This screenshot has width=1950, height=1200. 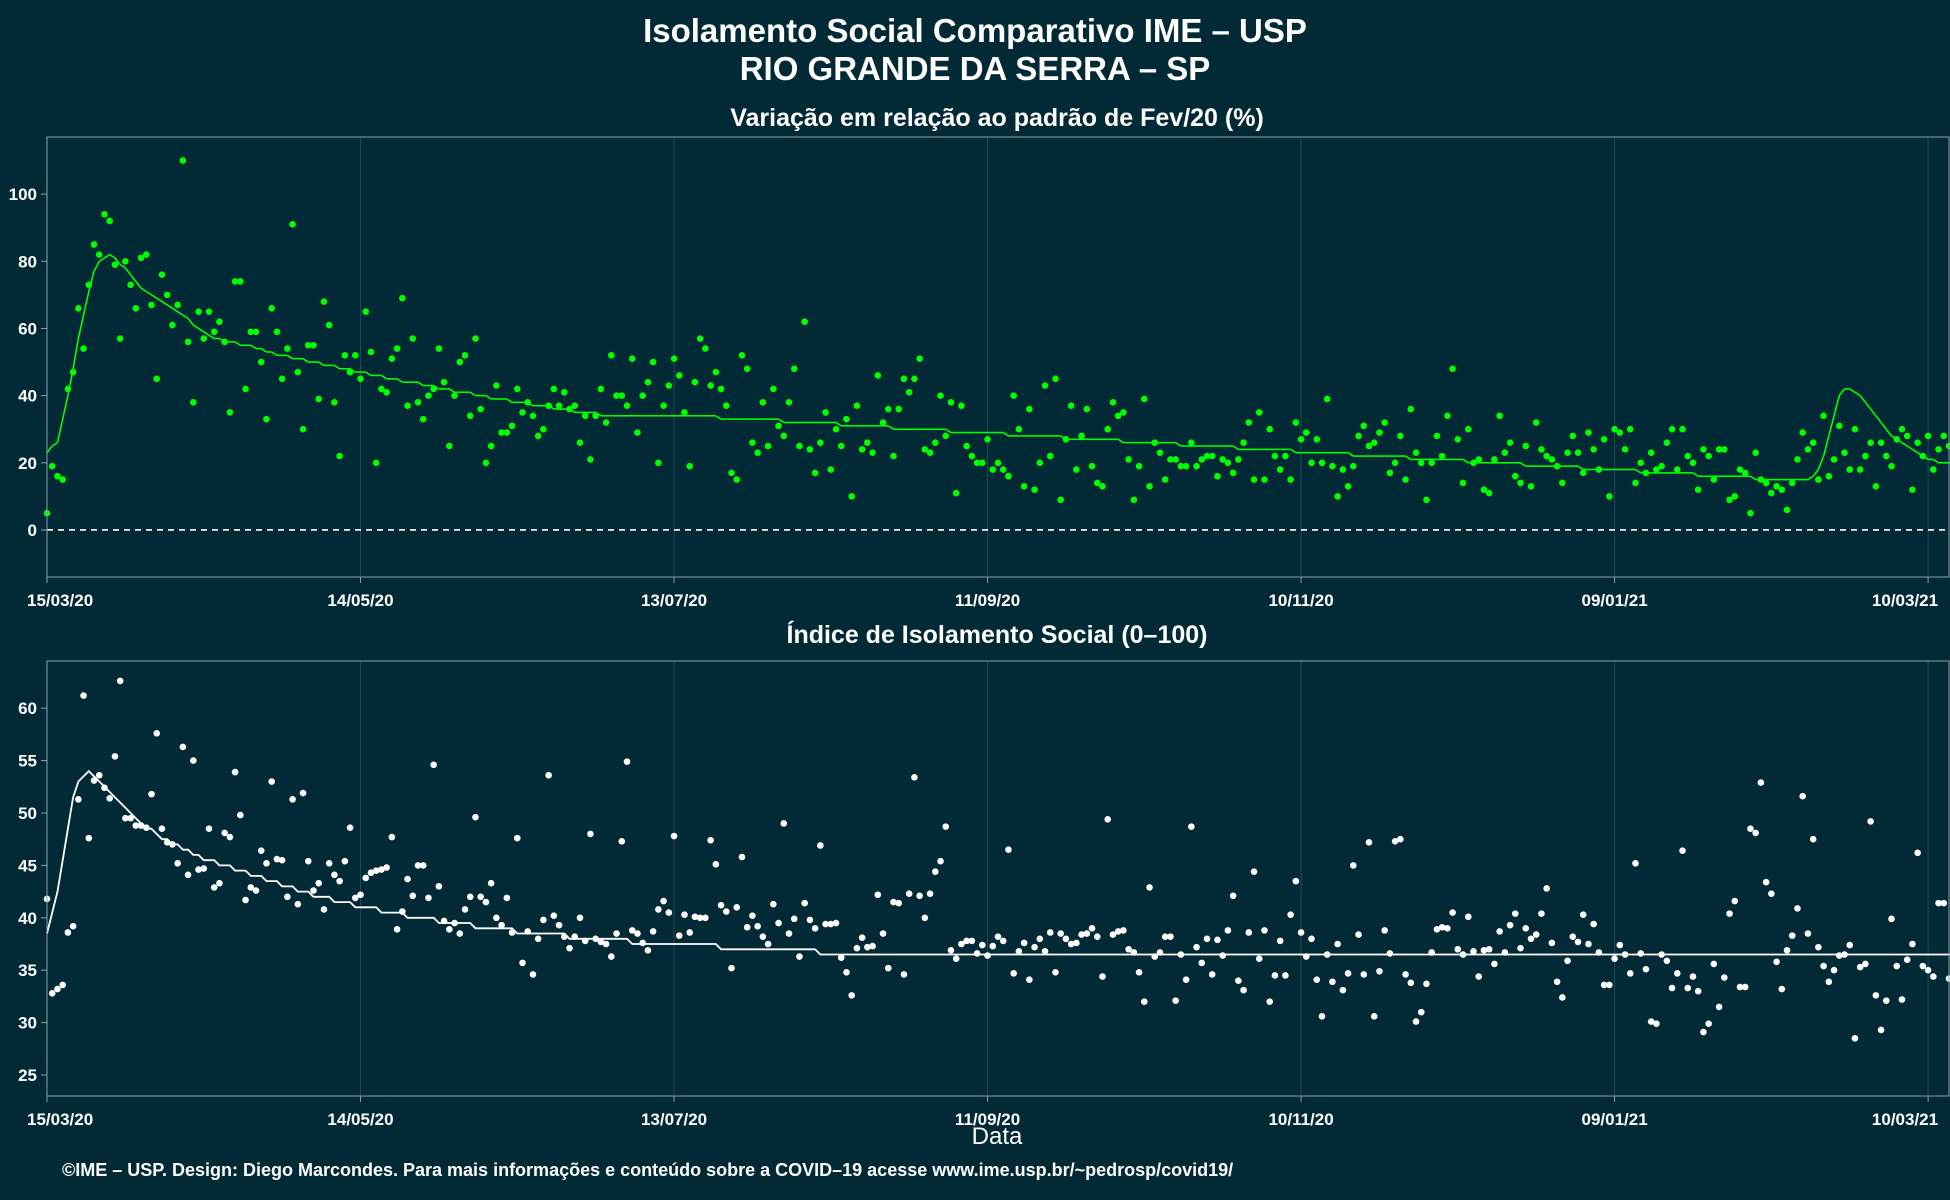 What do you see at coordinates (27, 708) in the screenshot?
I see `index-y-tick-label: 60` at bounding box center [27, 708].